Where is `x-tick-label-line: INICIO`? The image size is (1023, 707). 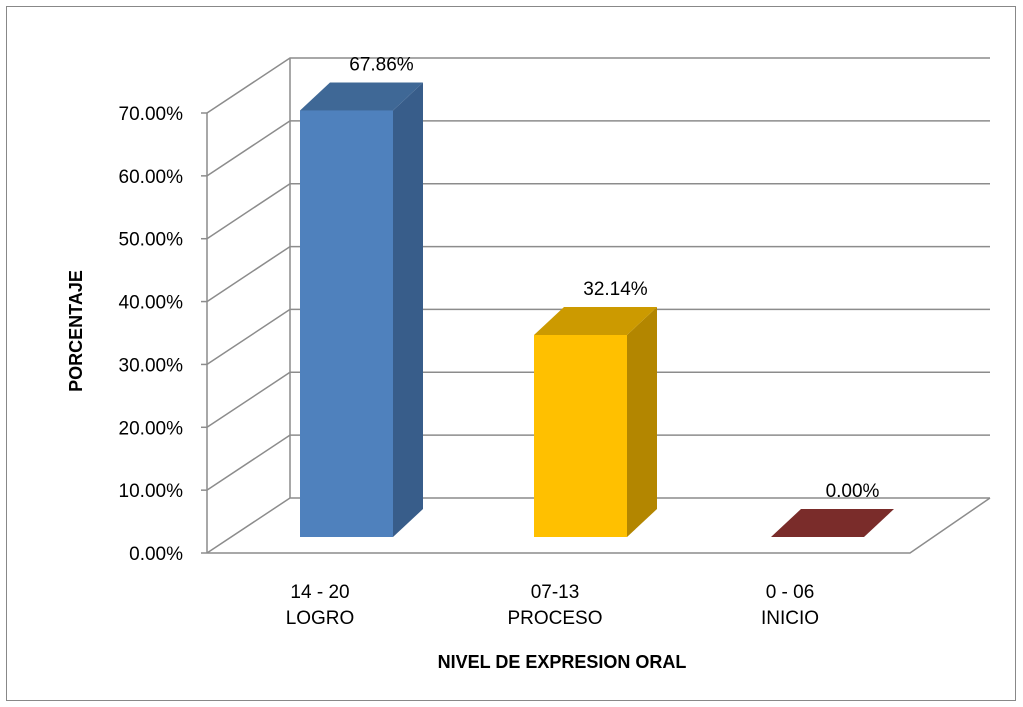
x-tick-label-line: INICIO is located at coordinates (790, 618).